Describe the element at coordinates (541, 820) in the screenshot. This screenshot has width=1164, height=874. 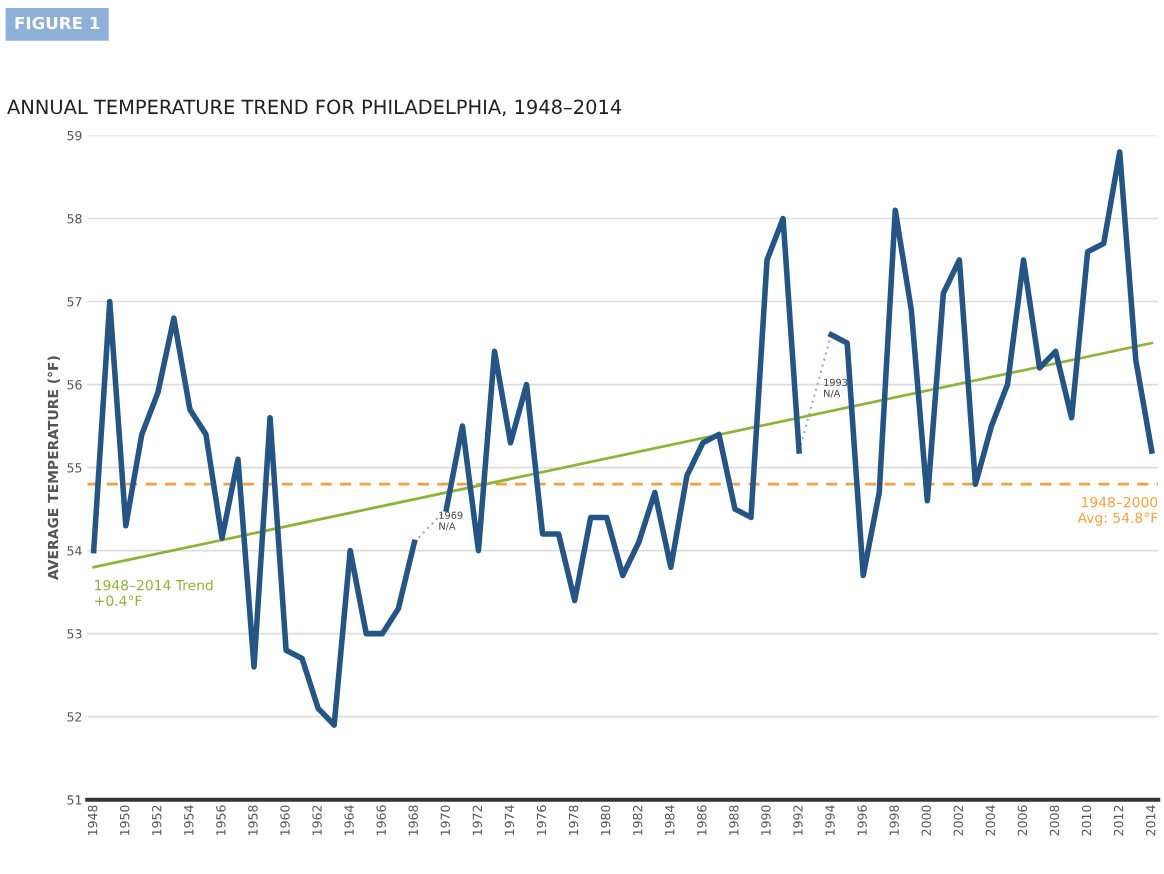
I see `x-tick-label: 1976` at that location.